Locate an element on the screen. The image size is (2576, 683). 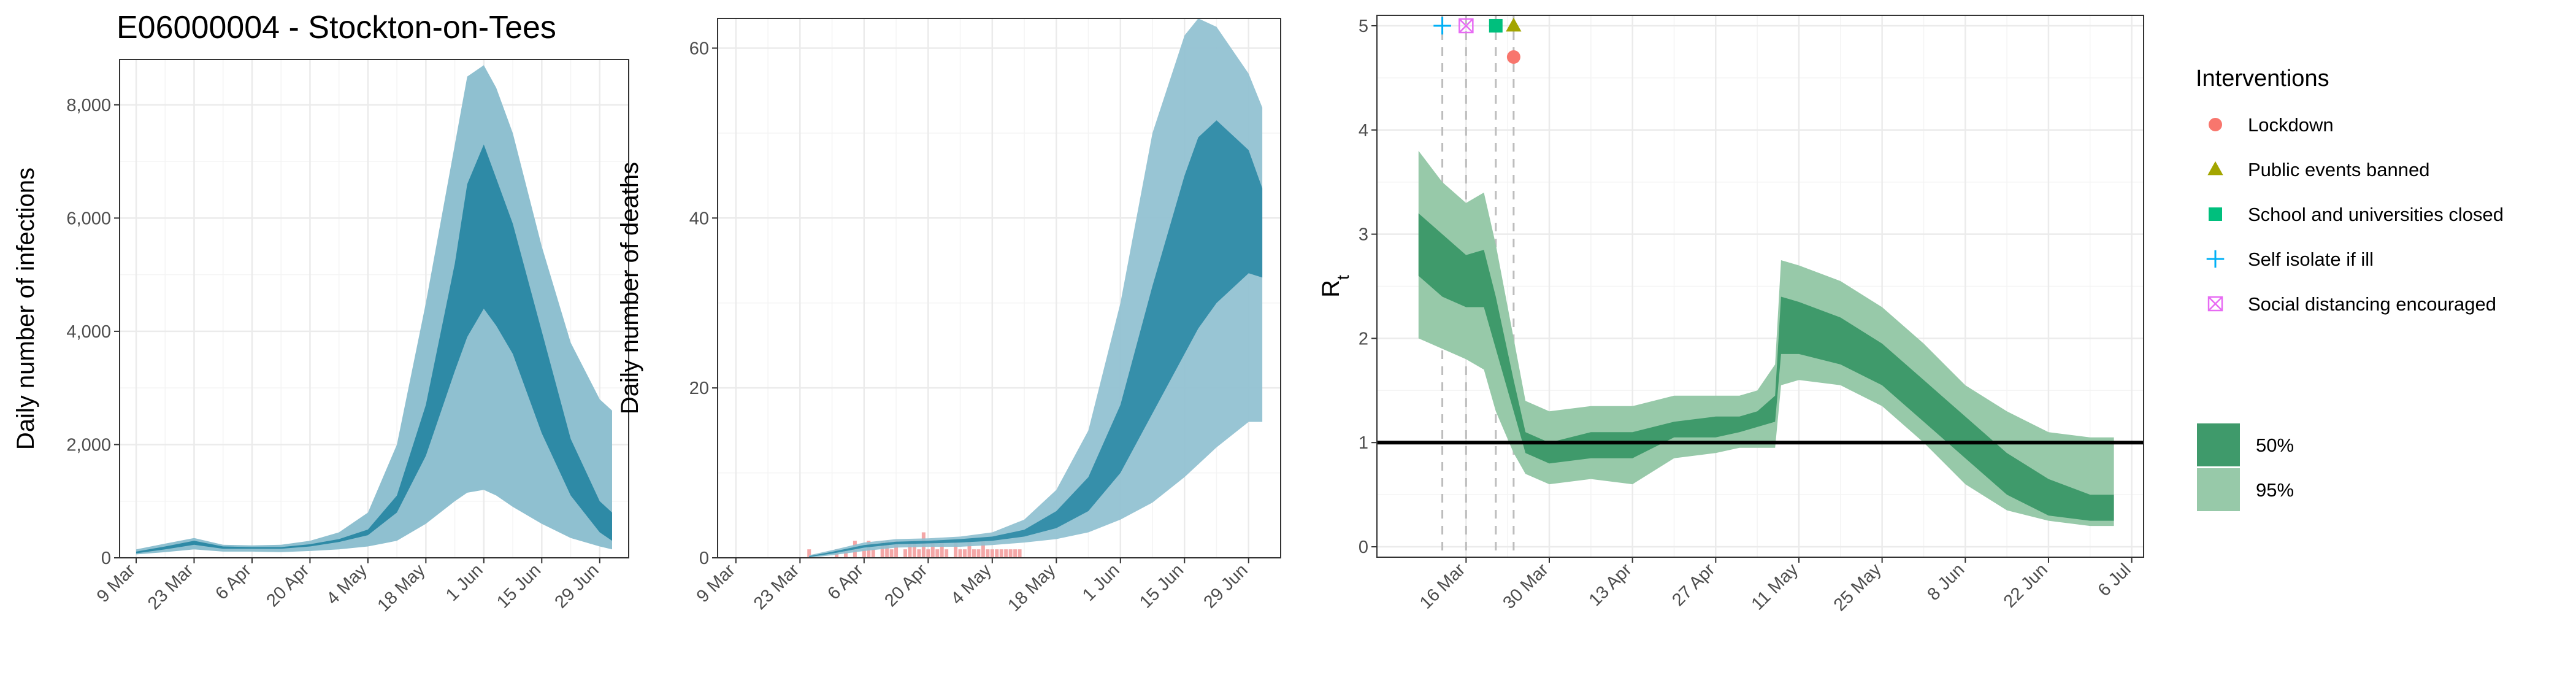
legend-symbol-square-icon is located at coordinates (2215, 214).